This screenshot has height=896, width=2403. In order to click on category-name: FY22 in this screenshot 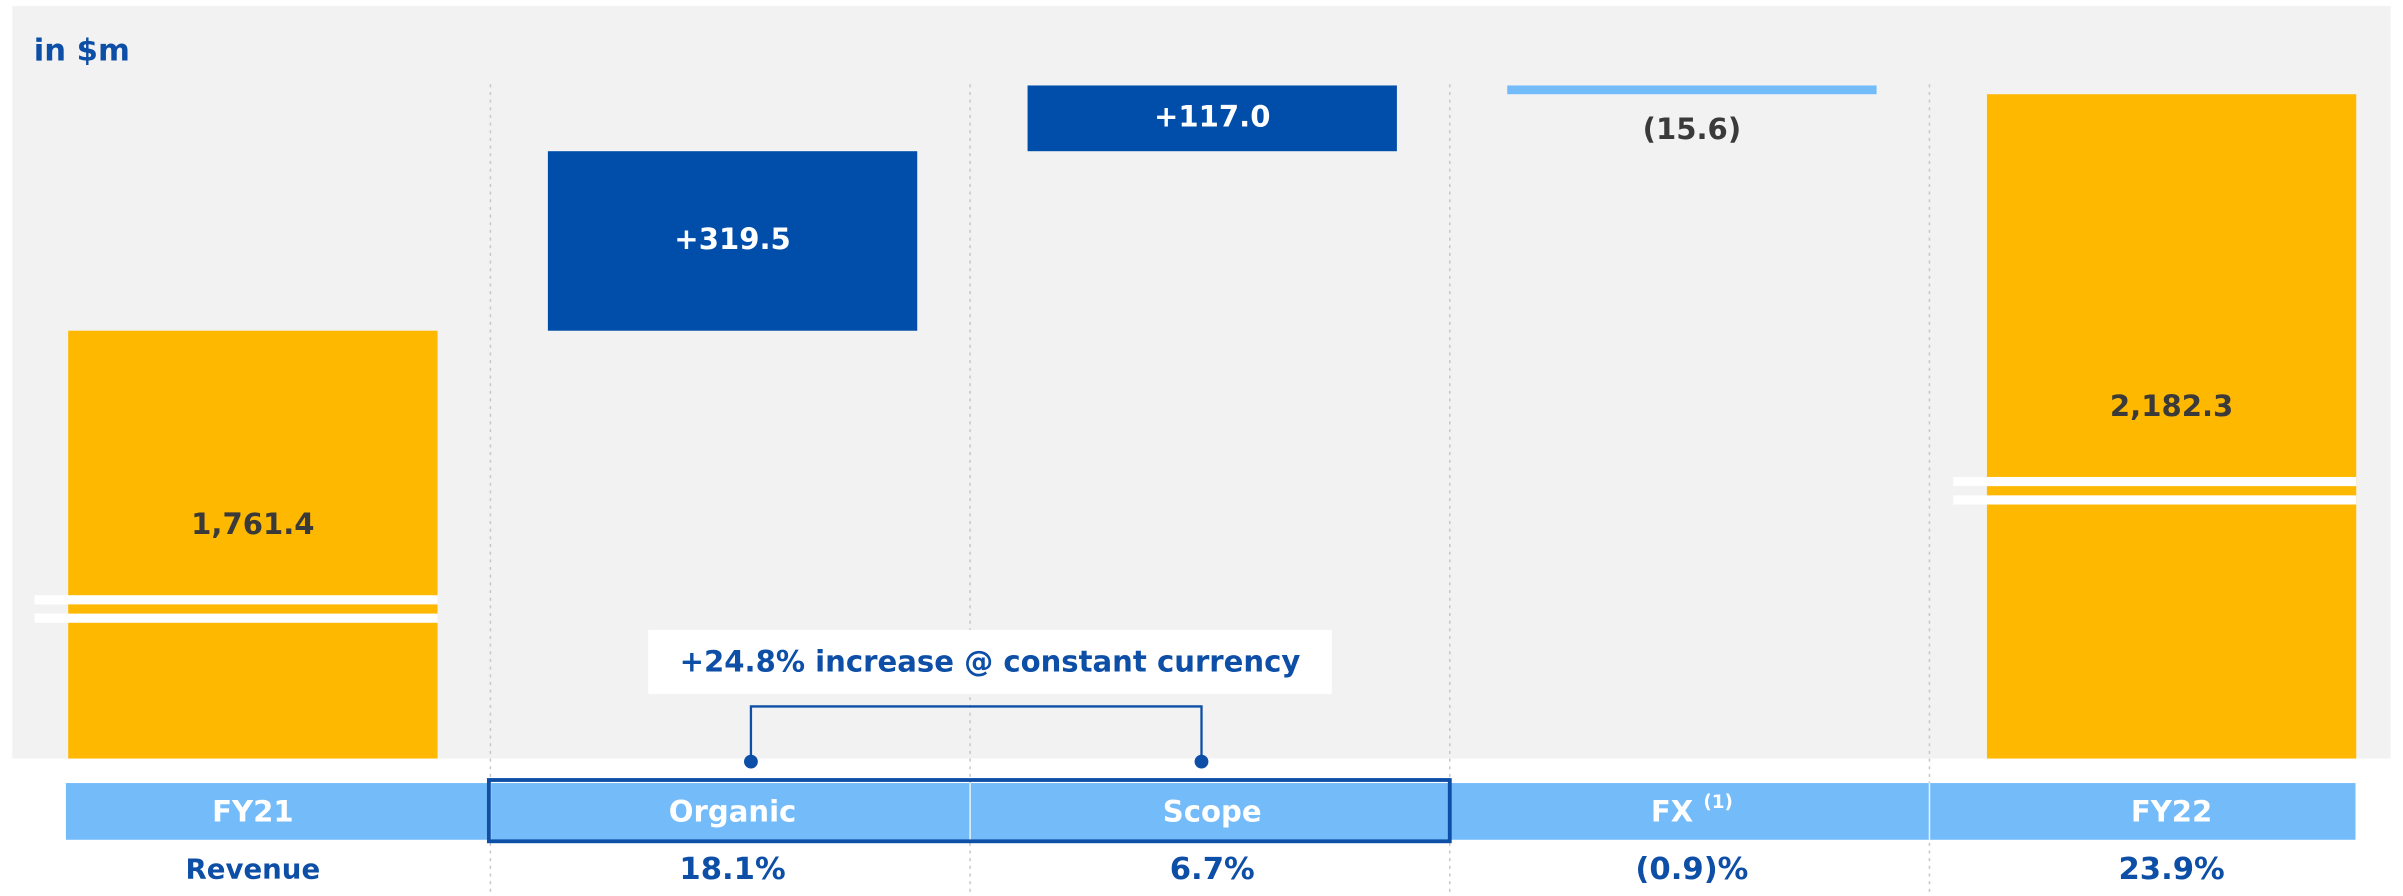, I will do `click(2171, 812)`.